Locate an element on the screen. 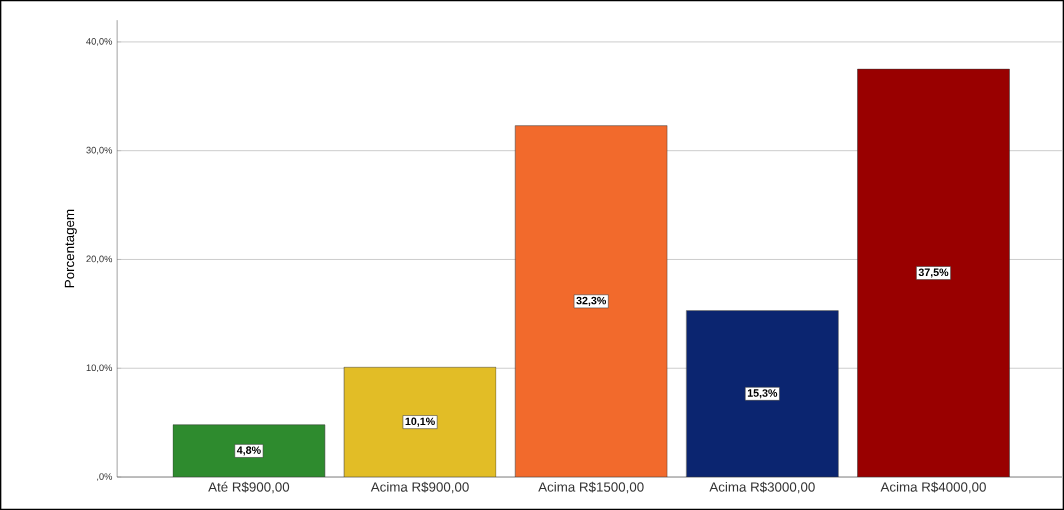  x-tick-label: Acima R$900,00 is located at coordinates (419, 487).